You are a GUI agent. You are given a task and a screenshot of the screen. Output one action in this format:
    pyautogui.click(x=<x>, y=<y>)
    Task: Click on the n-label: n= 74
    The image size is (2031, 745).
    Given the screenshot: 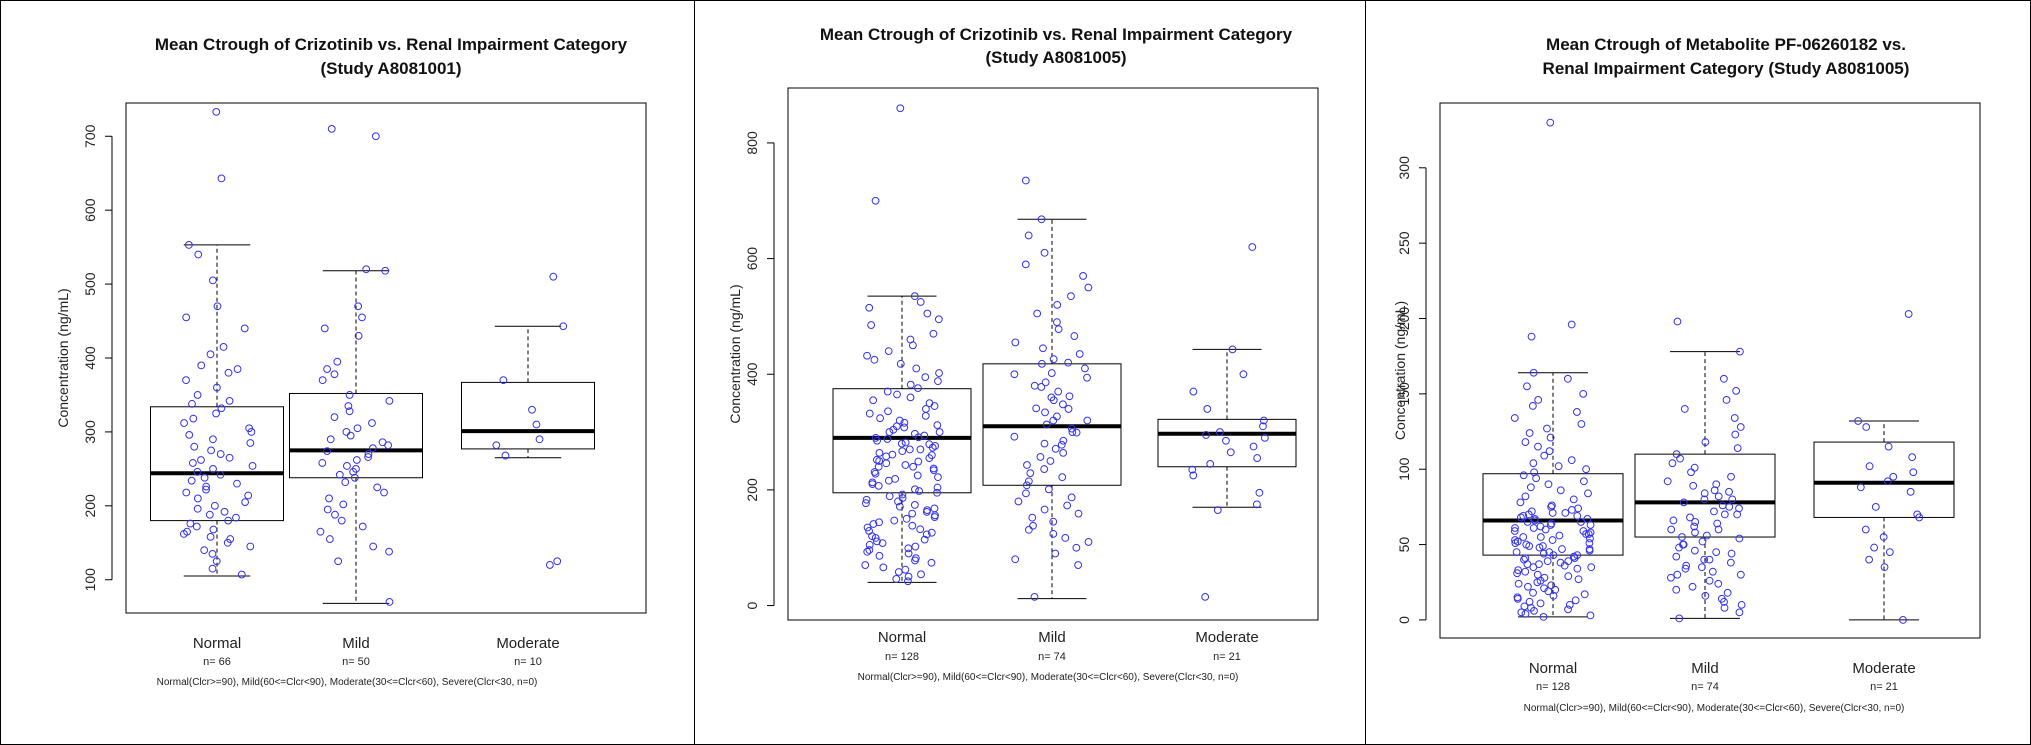 What is the action you would take?
    pyautogui.click(x=1052, y=657)
    